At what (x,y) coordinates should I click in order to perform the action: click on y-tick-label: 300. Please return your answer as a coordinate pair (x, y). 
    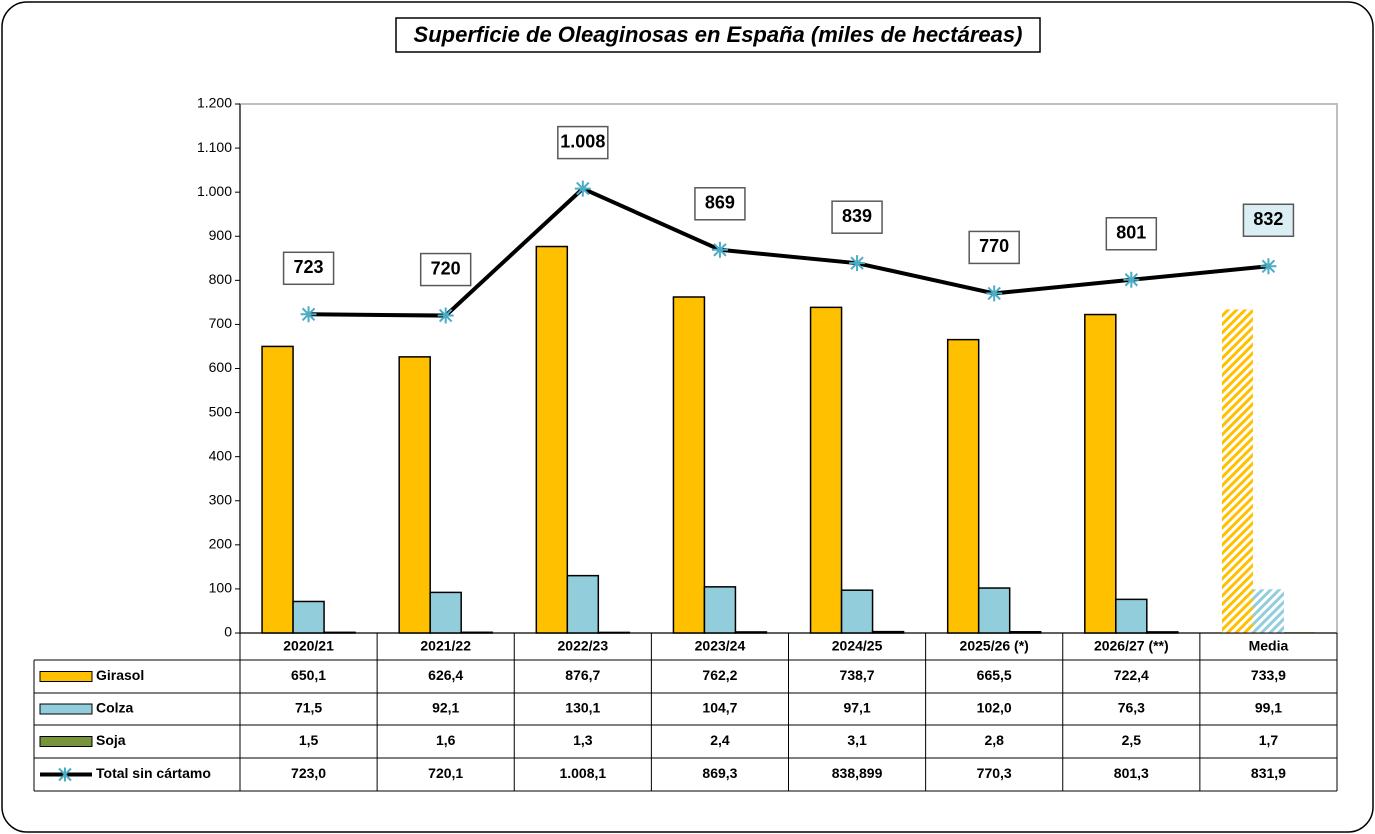
    Looking at the image, I should click on (221, 499).